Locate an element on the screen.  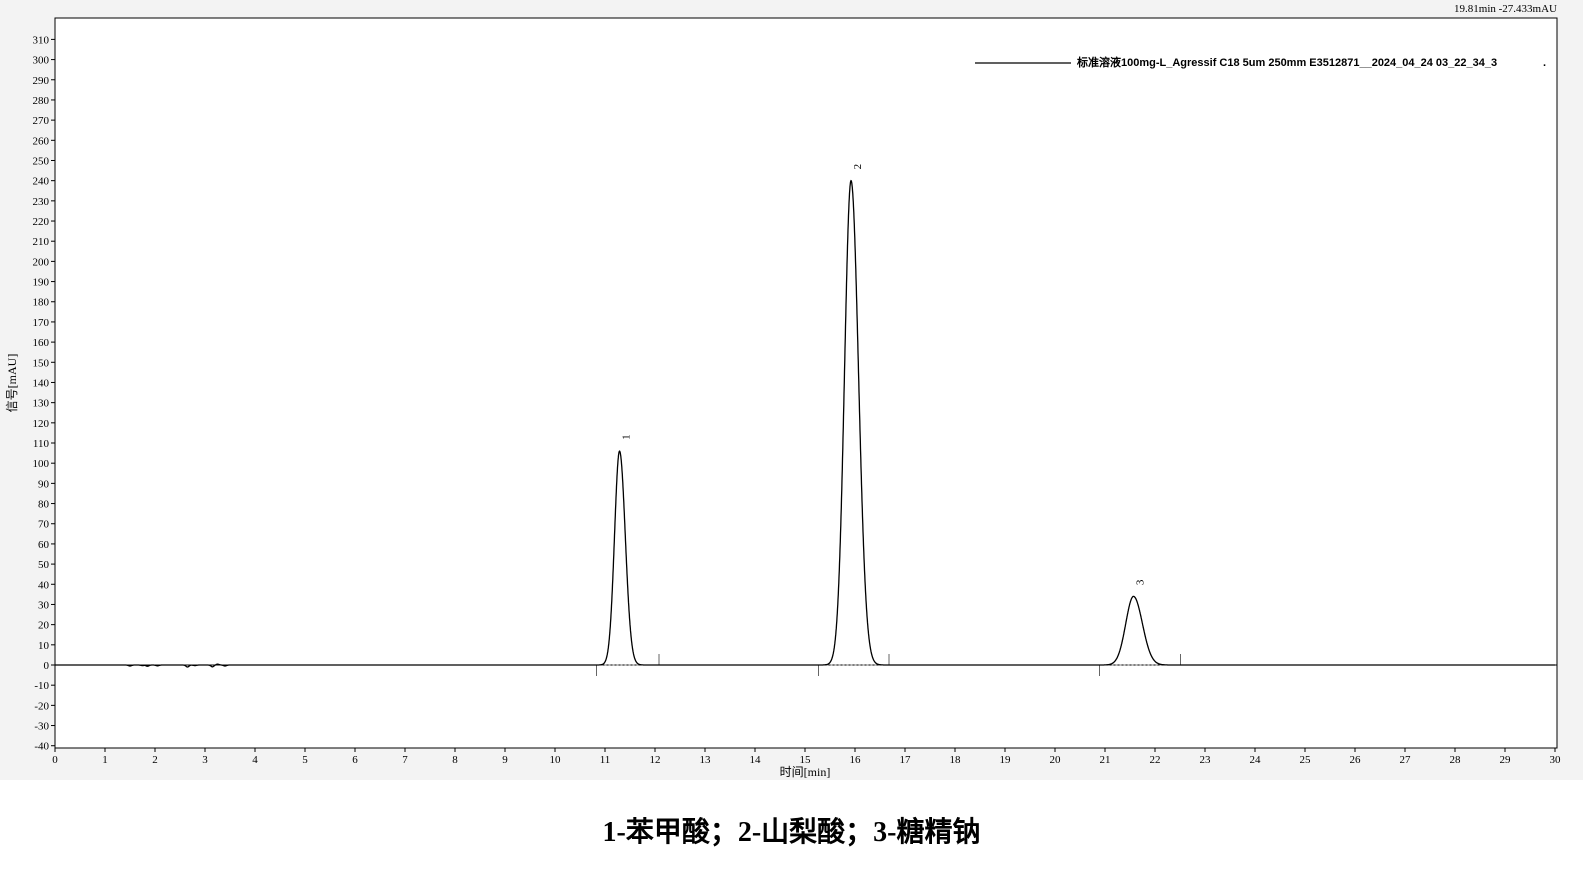
y-tick-label: 50 is located at coordinates (44, 565).